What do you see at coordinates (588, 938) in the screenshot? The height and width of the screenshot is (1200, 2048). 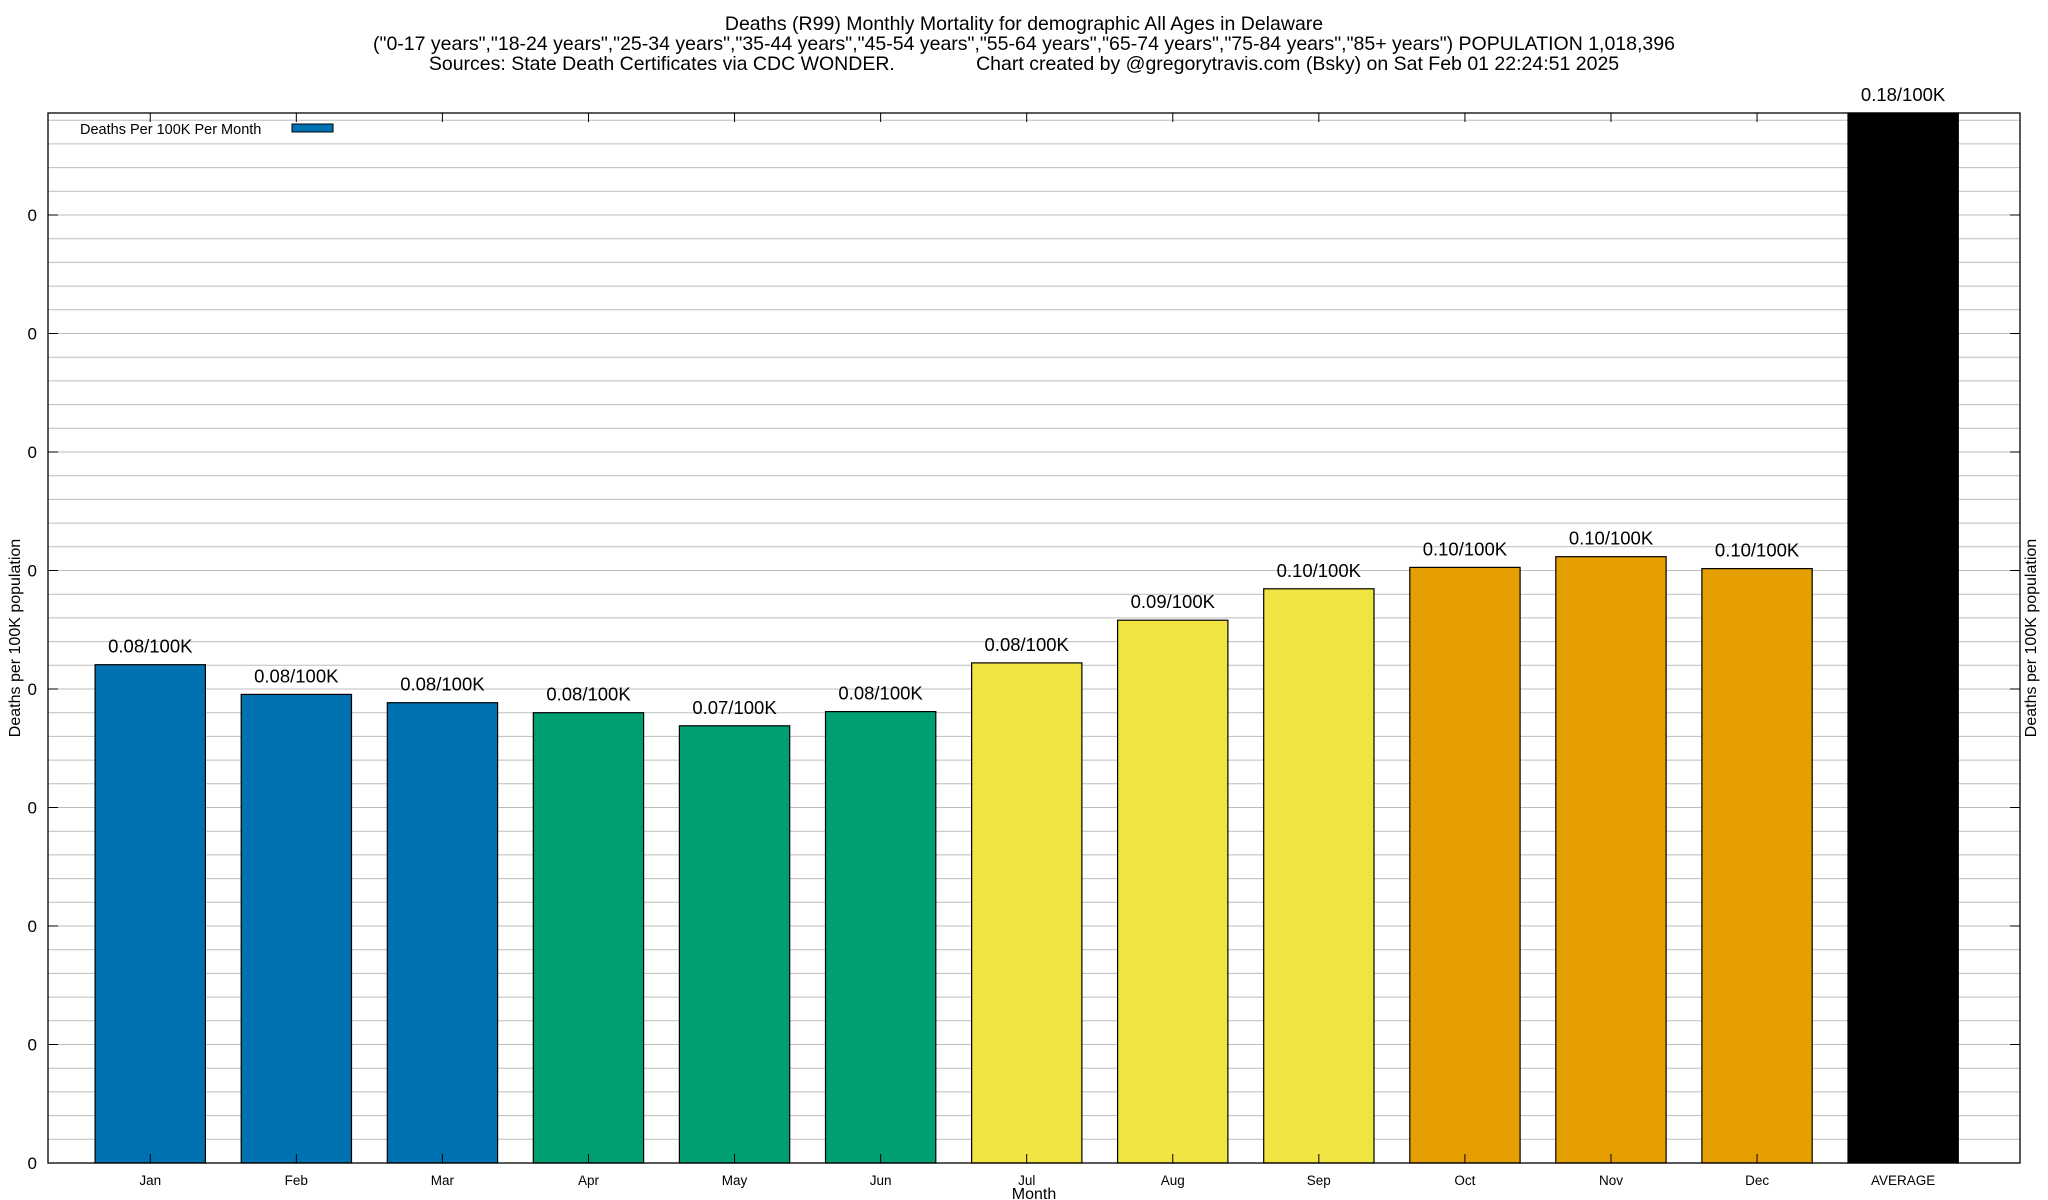 I see `bar-apr` at bounding box center [588, 938].